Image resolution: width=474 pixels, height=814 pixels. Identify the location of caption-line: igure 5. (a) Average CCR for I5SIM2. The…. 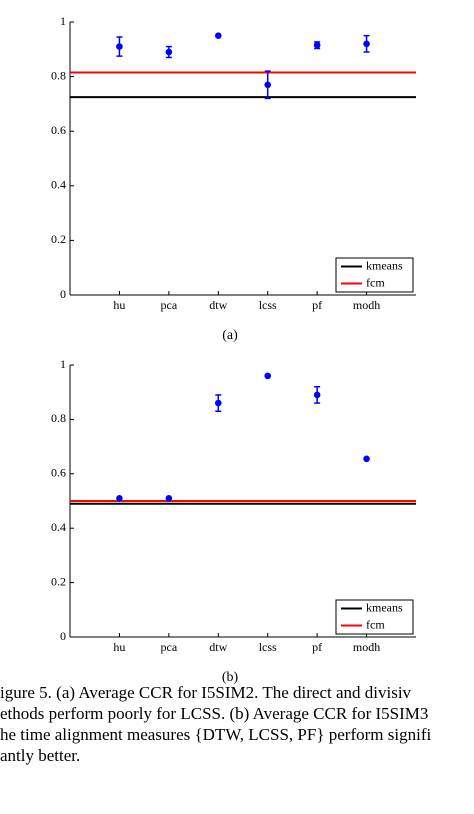
(206, 692).